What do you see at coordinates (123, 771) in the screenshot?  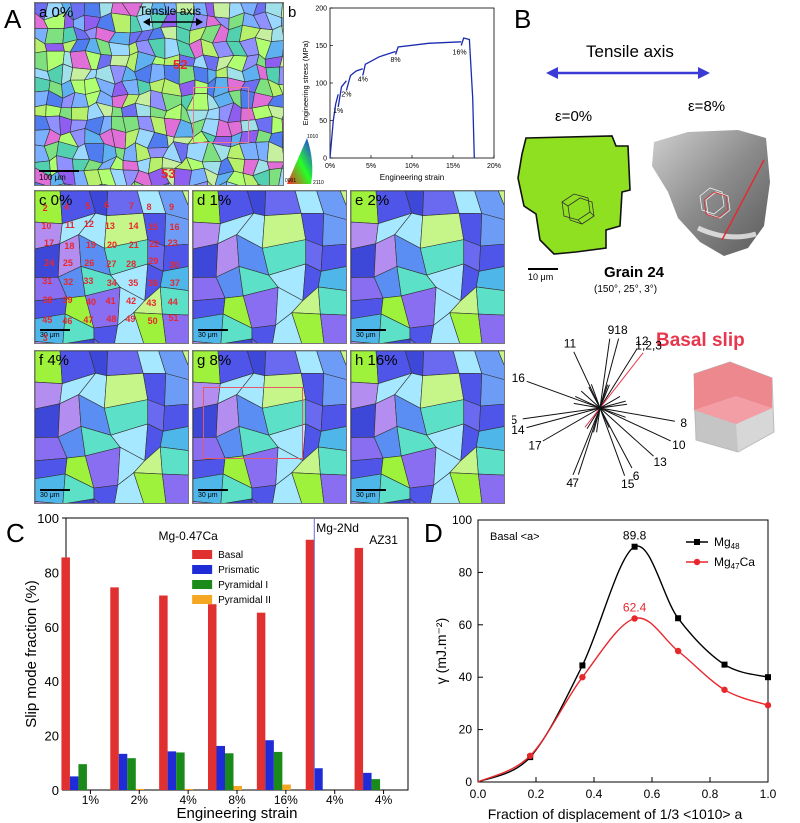 I see `bar-prismatic` at bounding box center [123, 771].